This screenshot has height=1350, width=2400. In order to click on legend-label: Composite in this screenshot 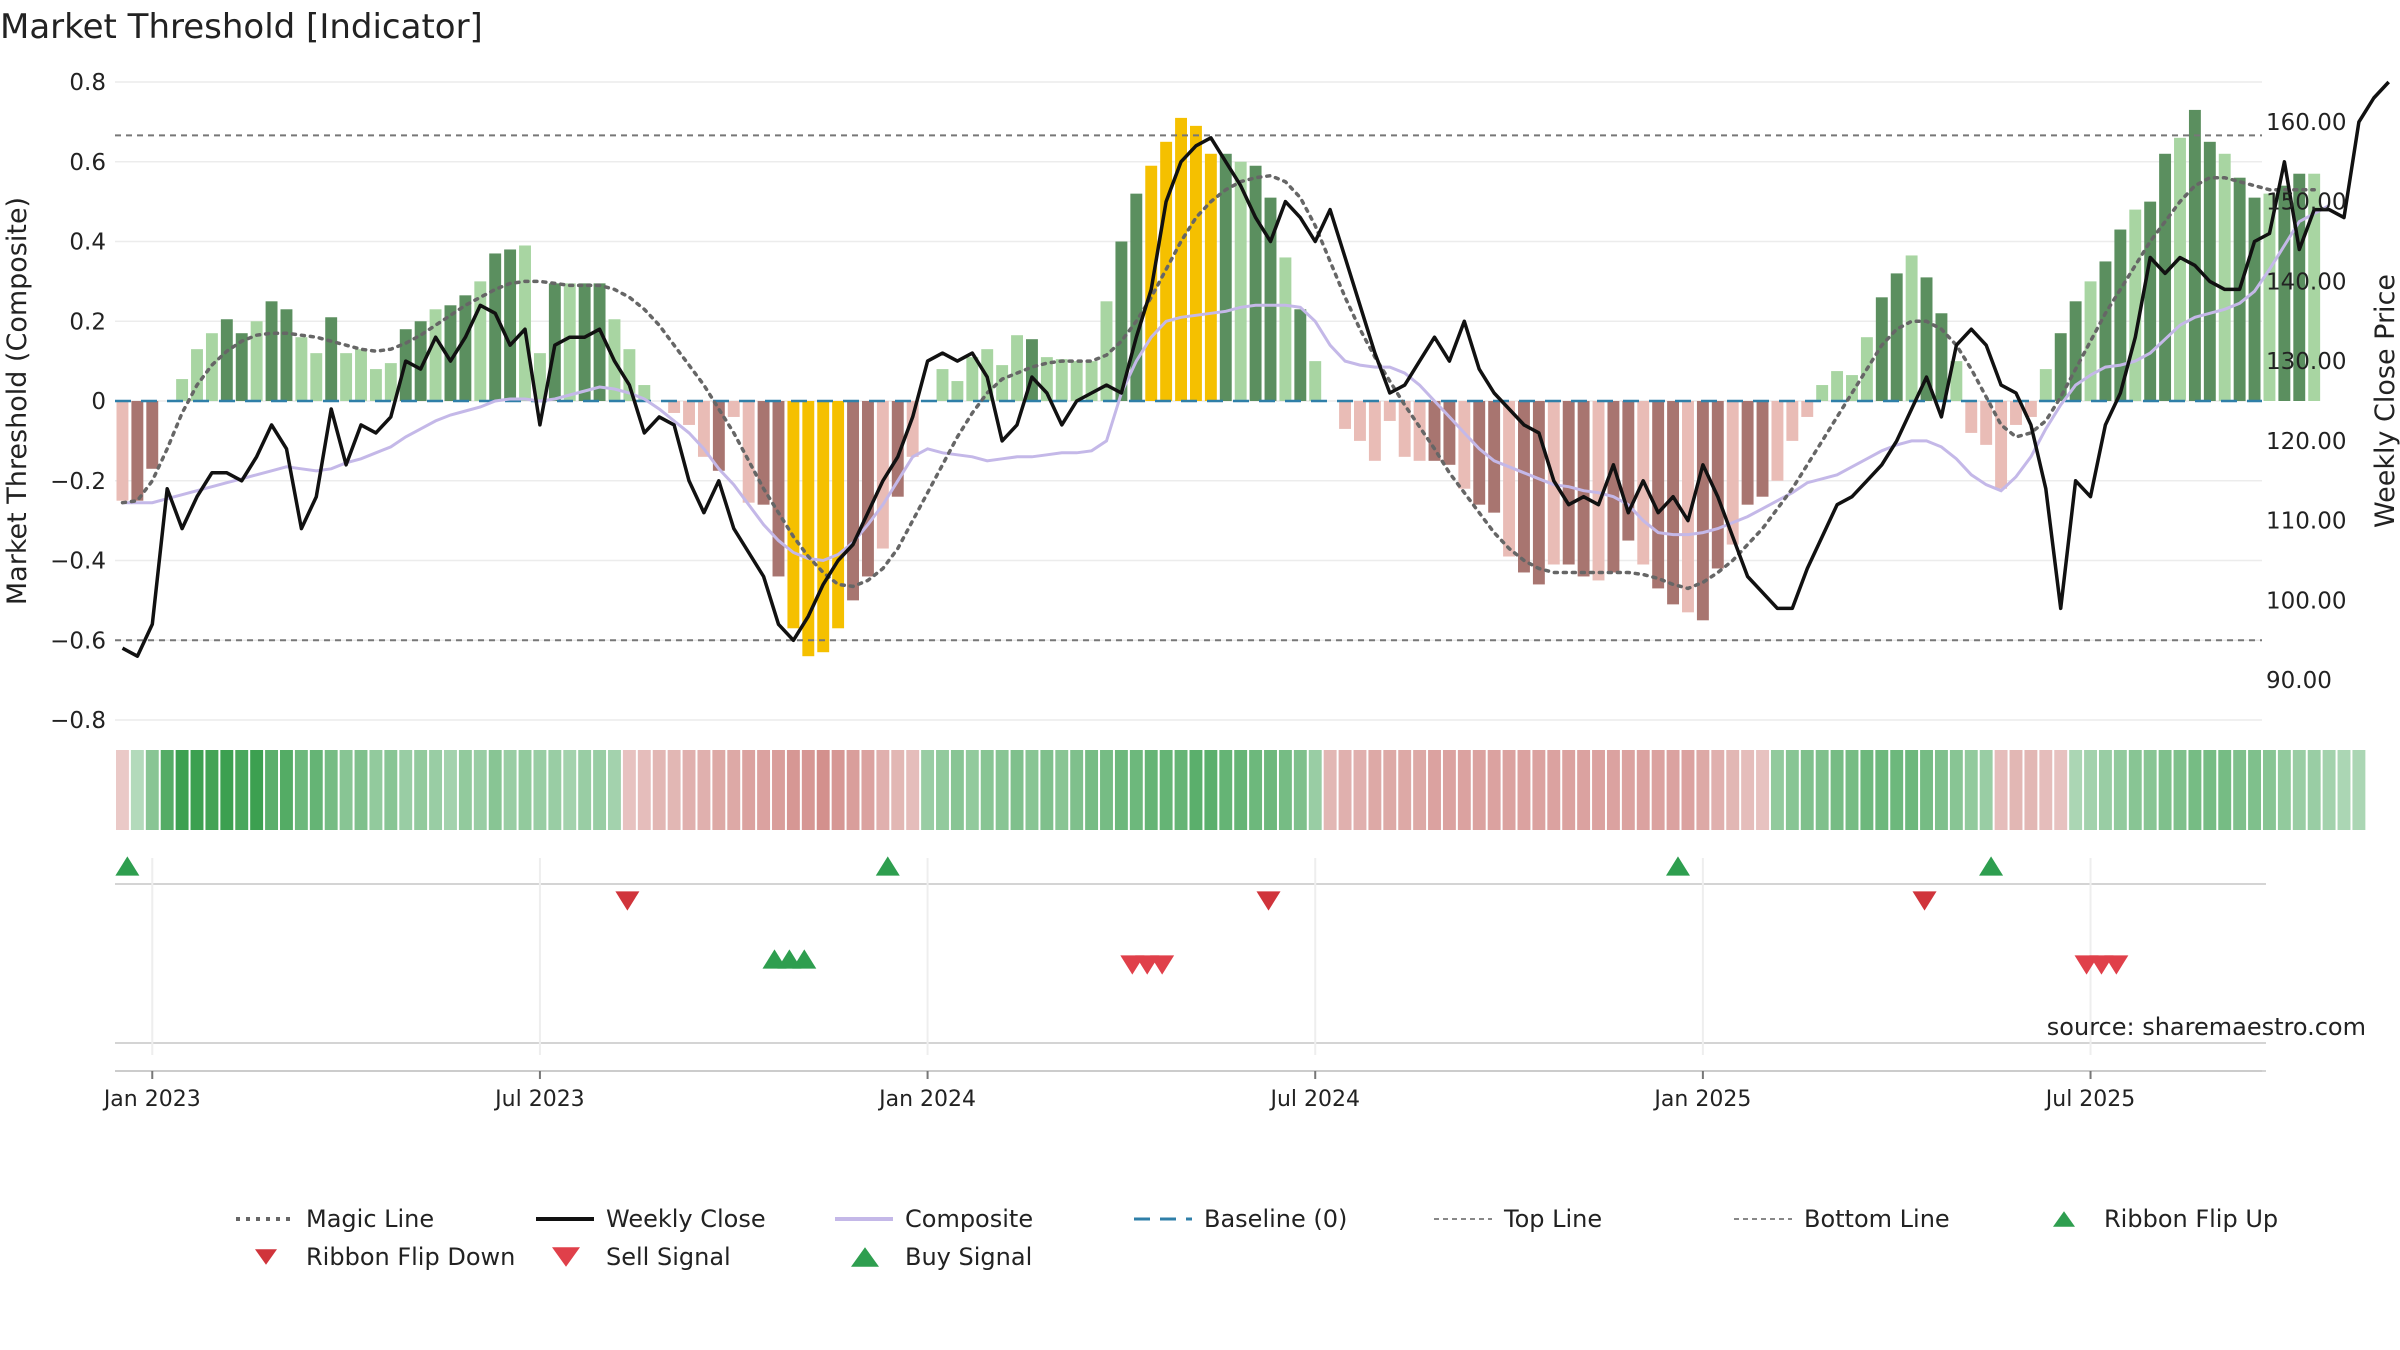, I will do `click(969, 1219)`.